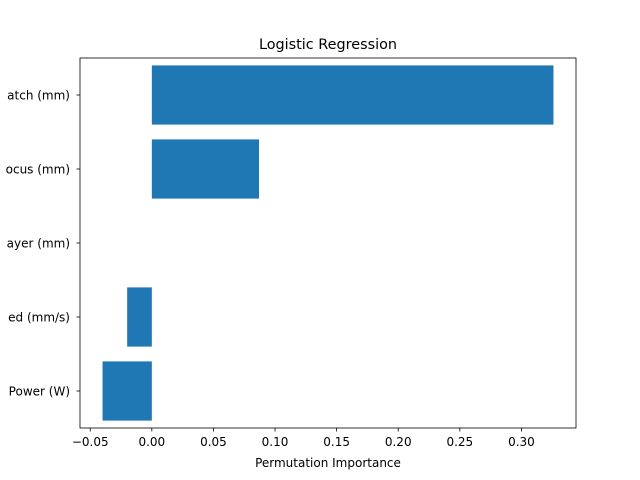  I want to click on x-tick-label: 0.25, so click(459, 442).